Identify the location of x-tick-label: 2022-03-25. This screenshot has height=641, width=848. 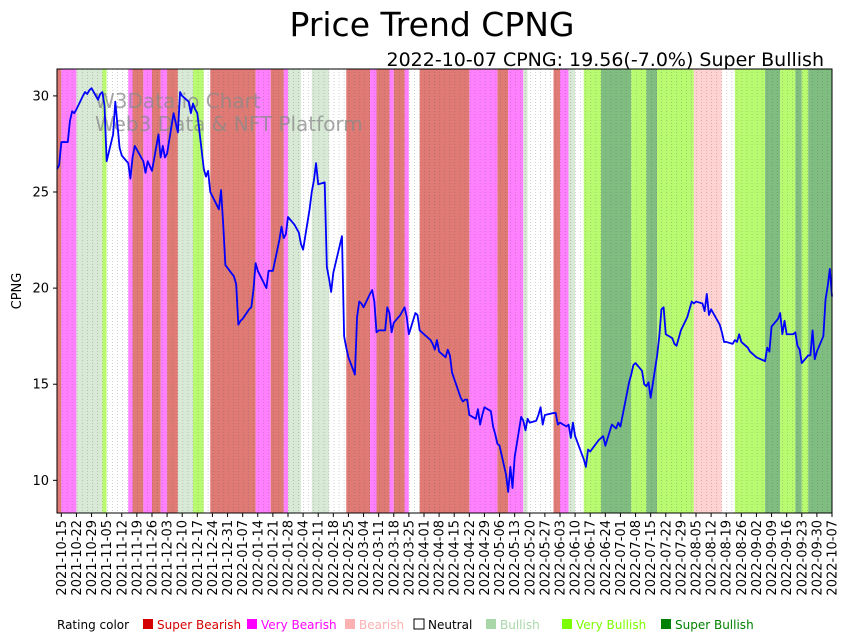
(409, 558).